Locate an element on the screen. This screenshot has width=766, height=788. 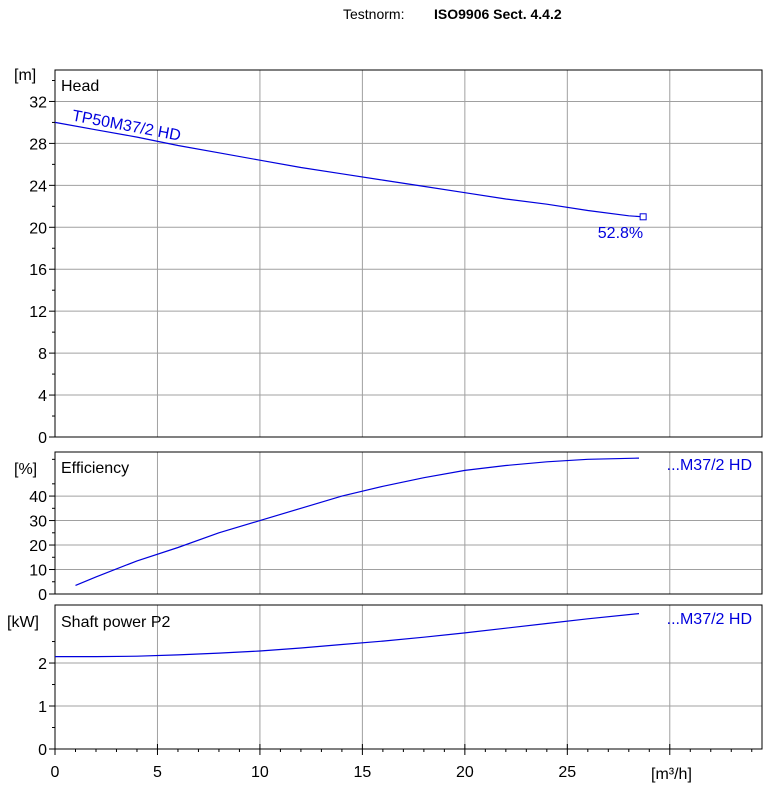
head-y-tick-label: 24 is located at coordinates (38, 186).